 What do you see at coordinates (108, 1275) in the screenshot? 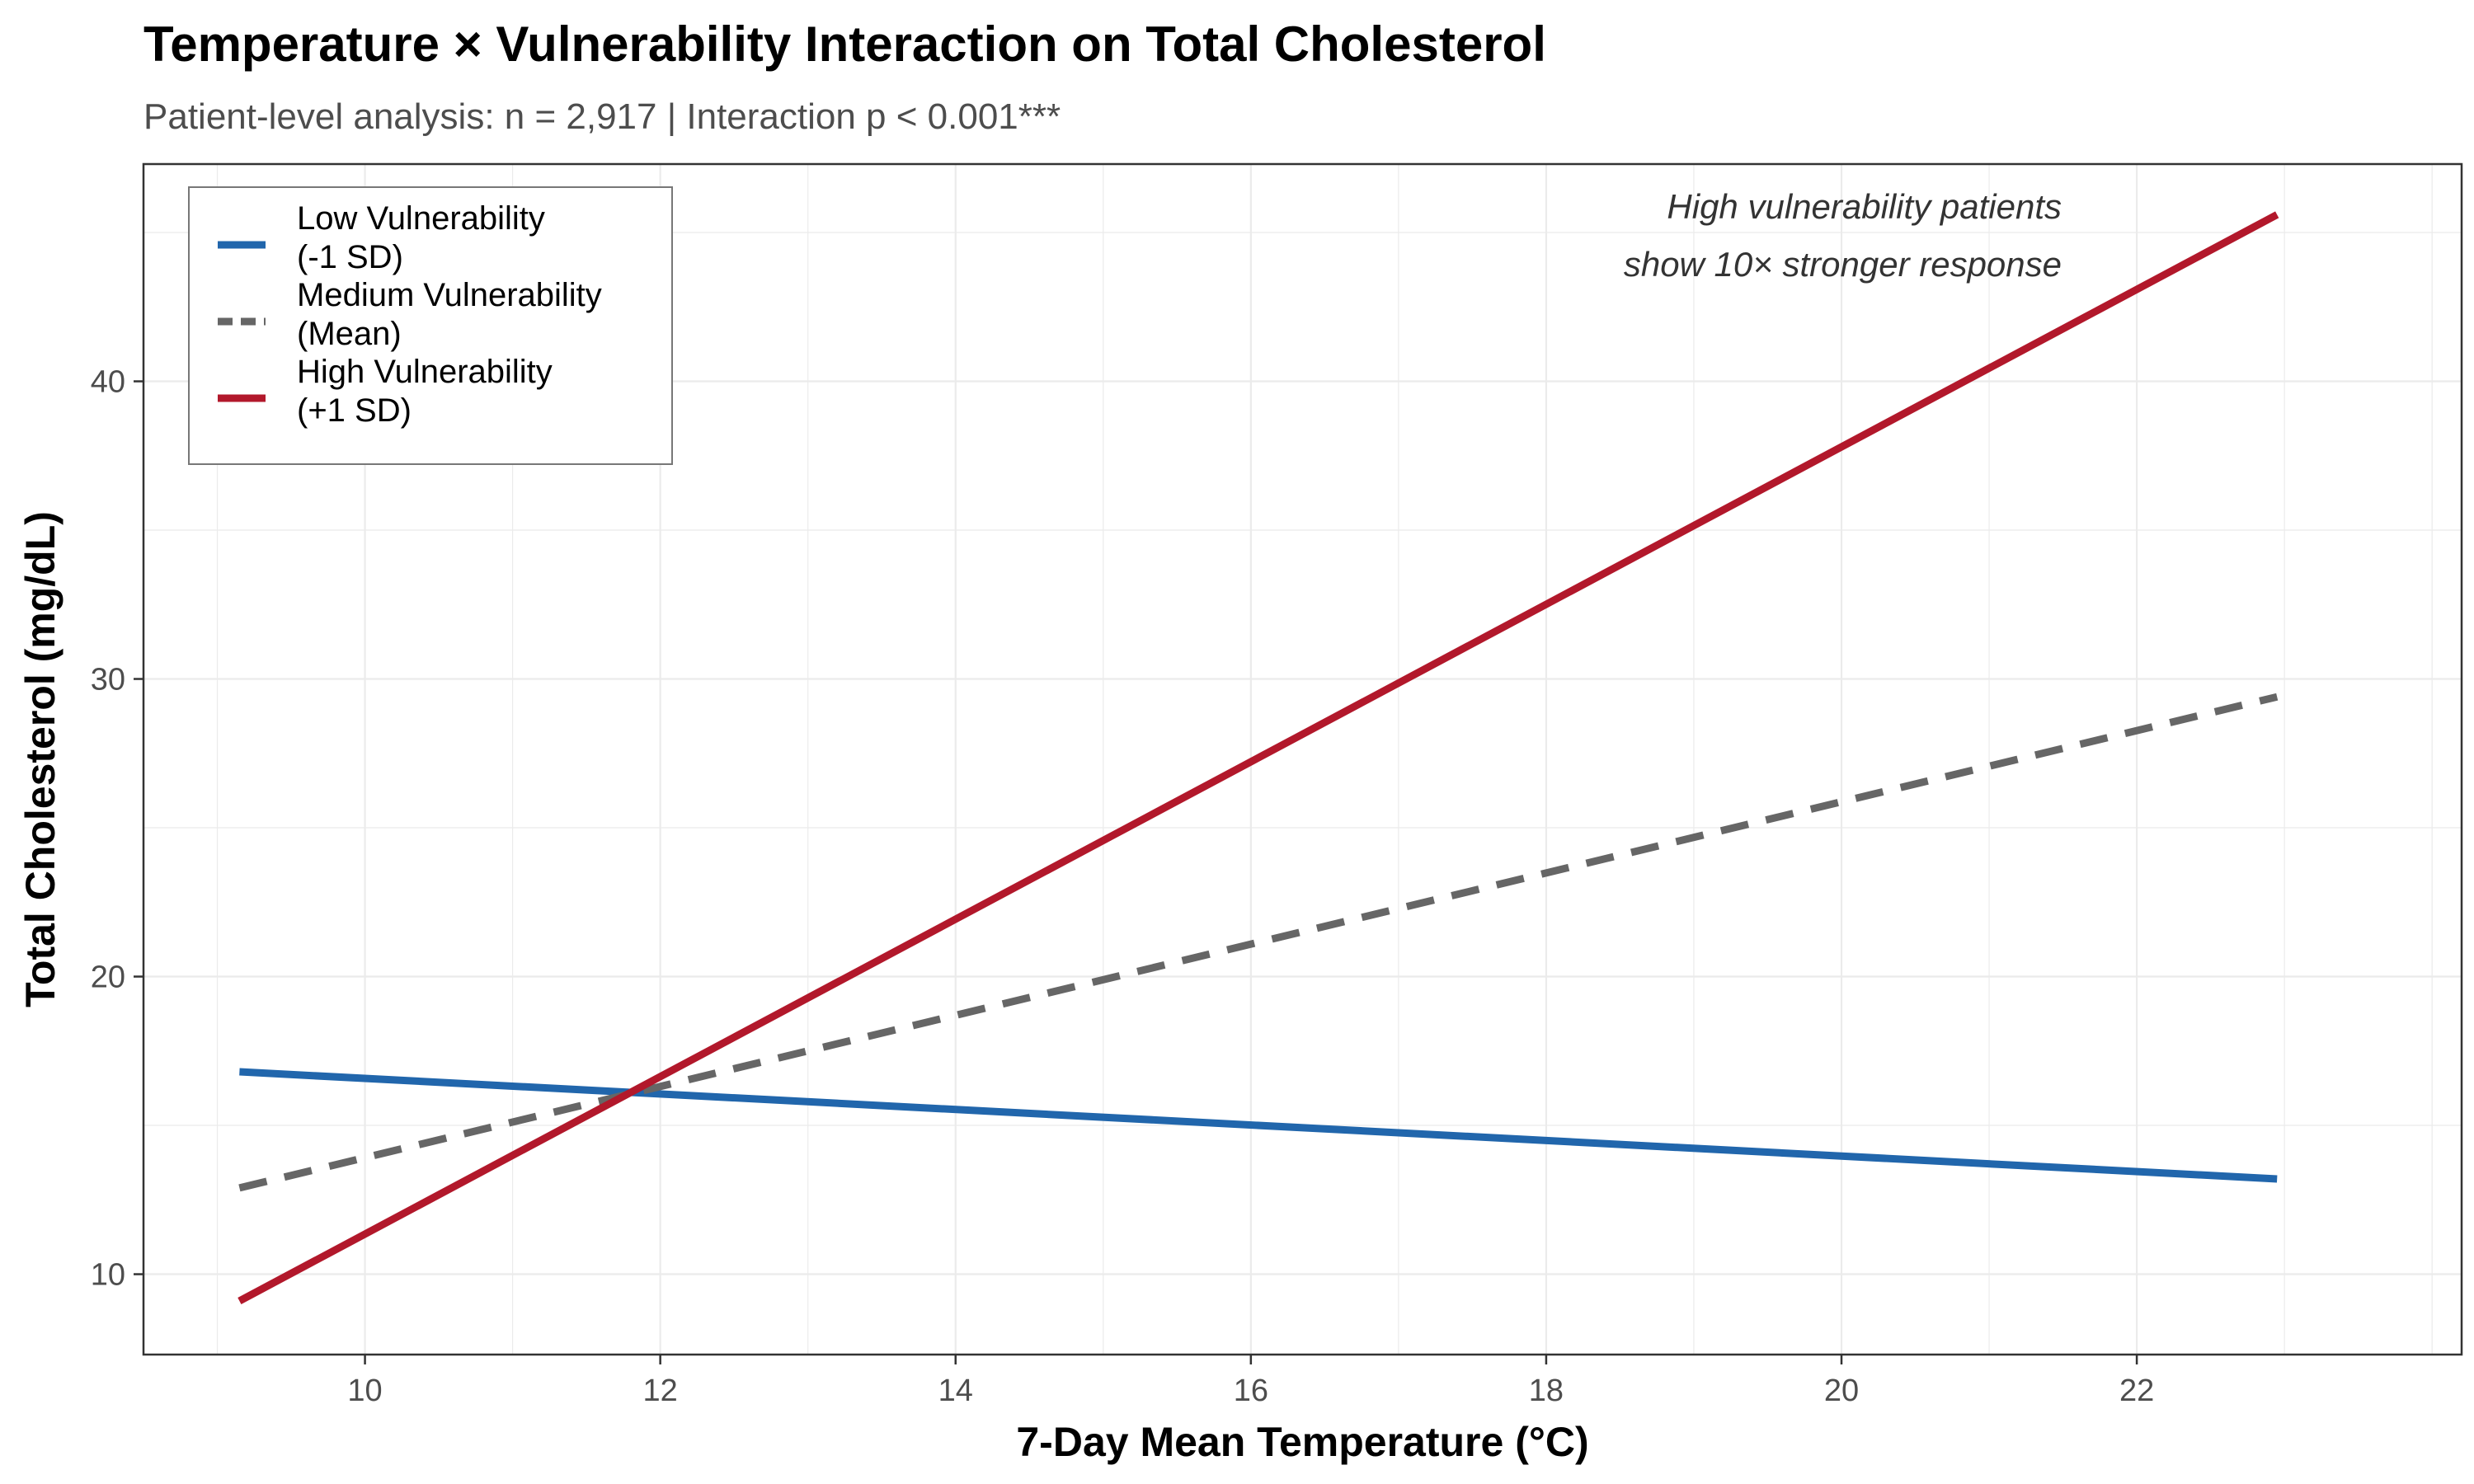
I see `y-tick-label: 10` at bounding box center [108, 1275].